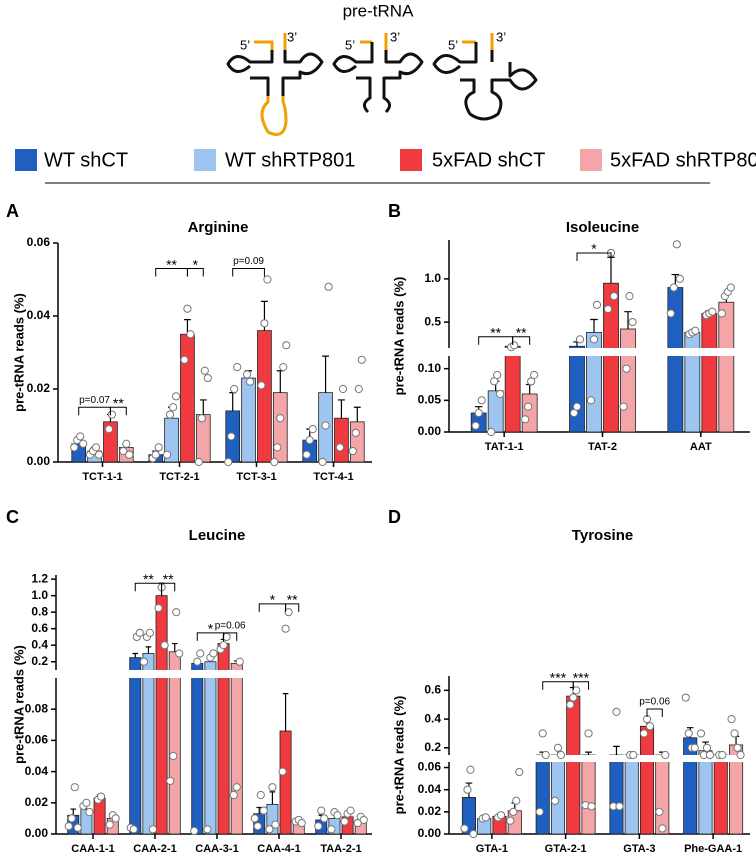 This screenshot has width=756, height=858. What do you see at coordinates (39, 242) in the screenshot?
I see `y-tick-label: 0.06` at bounding box center [39, 242].